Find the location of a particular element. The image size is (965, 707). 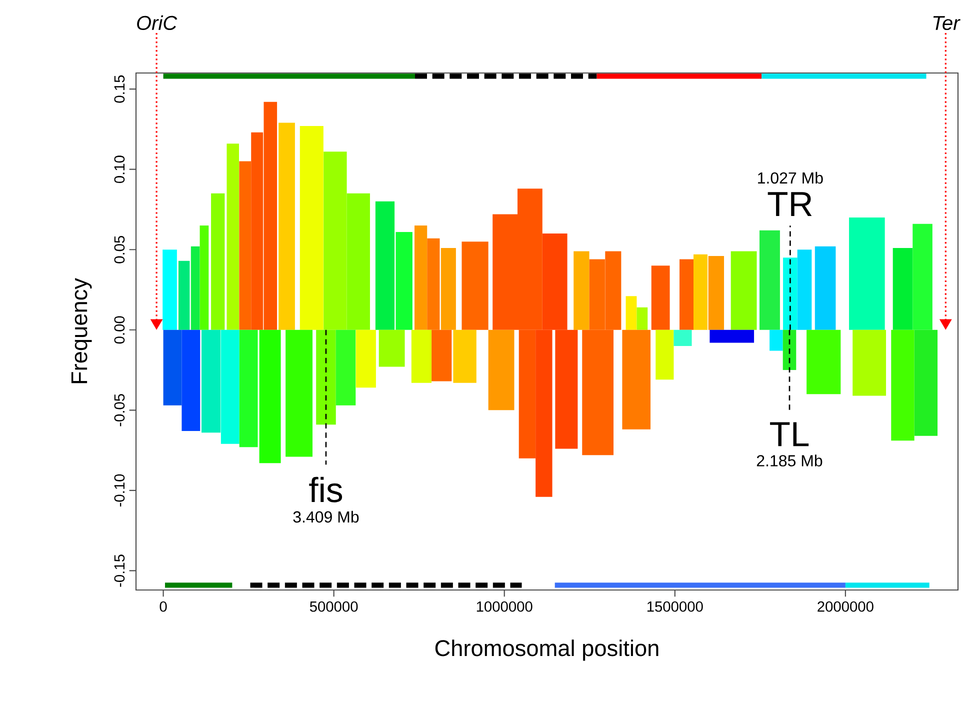

x-tick-label: 2000000 is located at coordinates (846, 606).